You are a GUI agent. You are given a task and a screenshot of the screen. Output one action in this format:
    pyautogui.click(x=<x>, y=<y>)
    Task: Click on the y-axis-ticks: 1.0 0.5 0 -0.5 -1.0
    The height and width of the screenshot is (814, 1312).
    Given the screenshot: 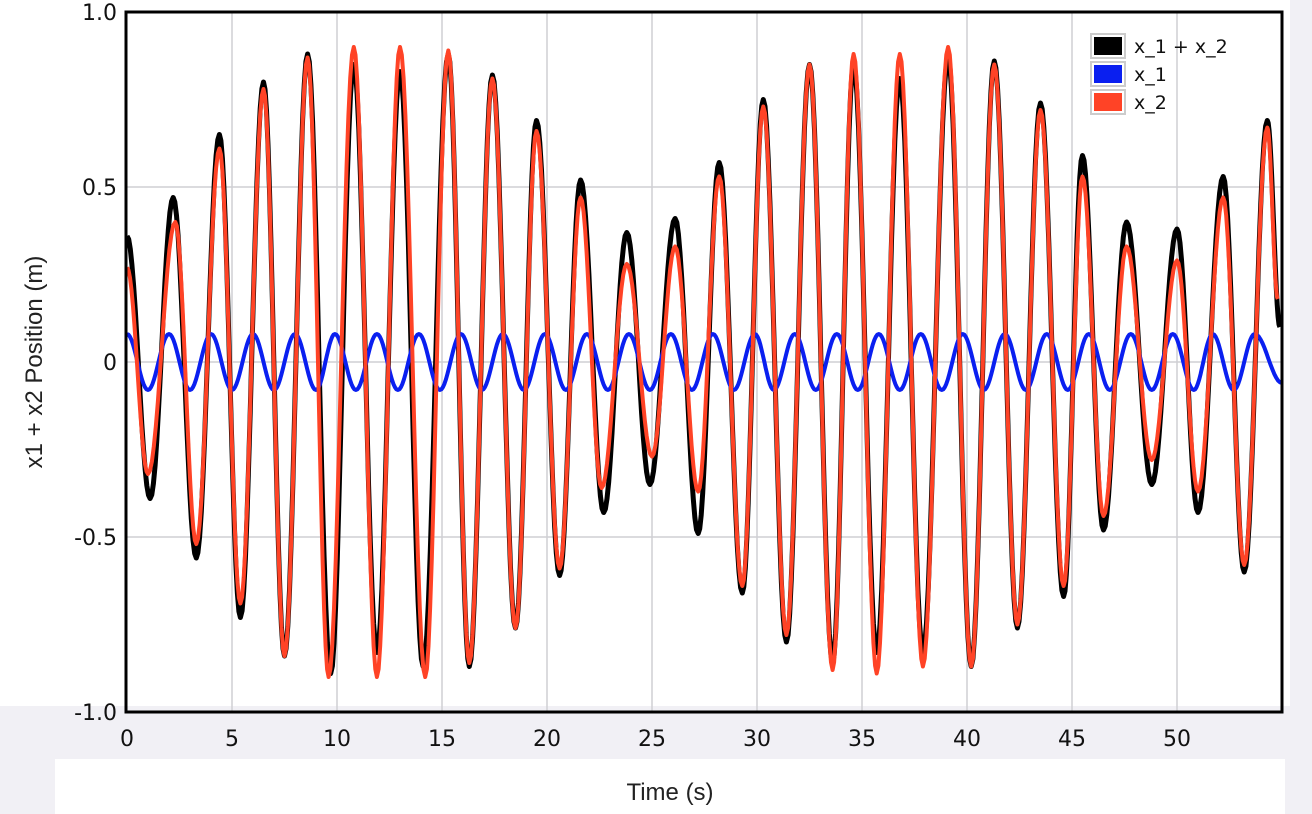 What is the action you would take?
    pyautogui.click(x=95, y=363)
    